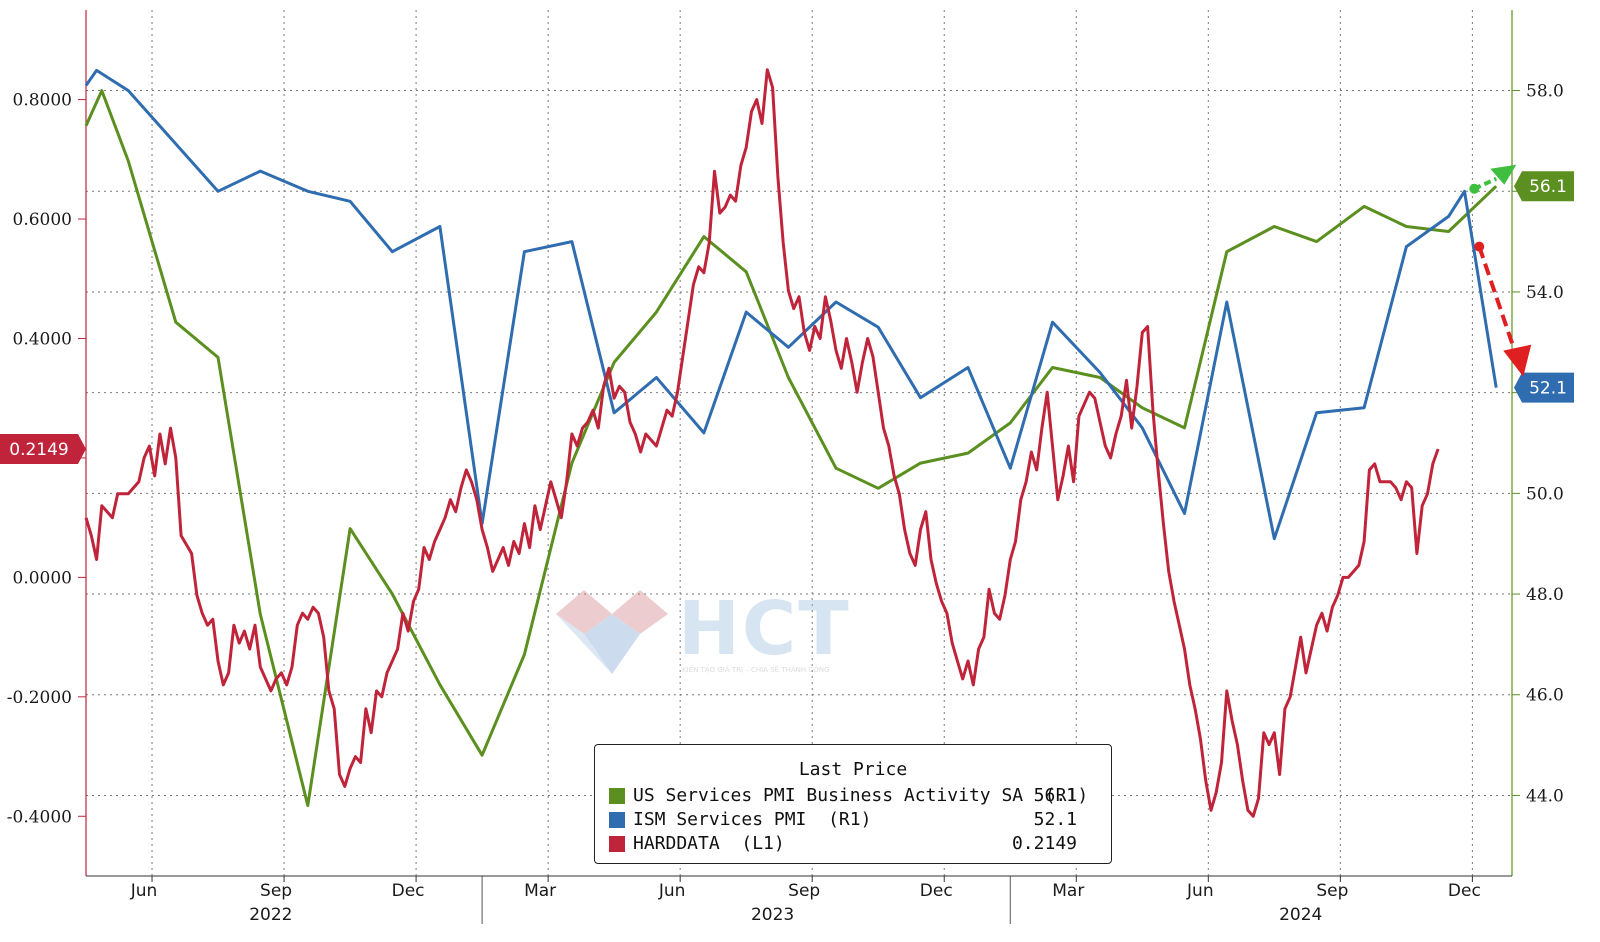 The height and width of the screenshot is (942, 1600). I want to click on y-left-tick-label: 0.0000, so click(42, 578).